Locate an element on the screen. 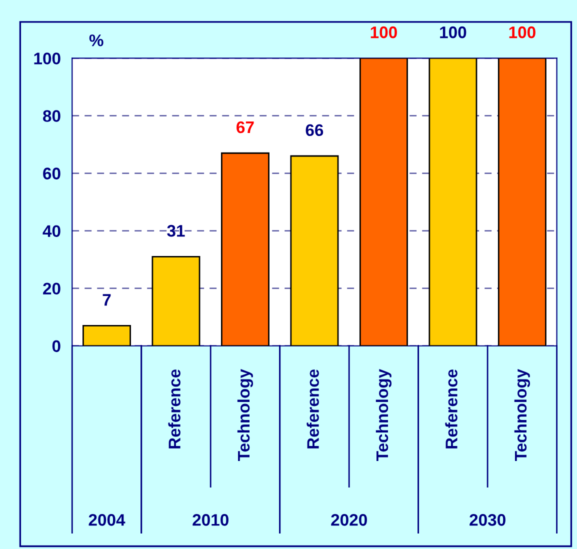 Image resolution: width=577 pixels, height=549 pixels. text: 2020 is located at coordinates (349, 520).